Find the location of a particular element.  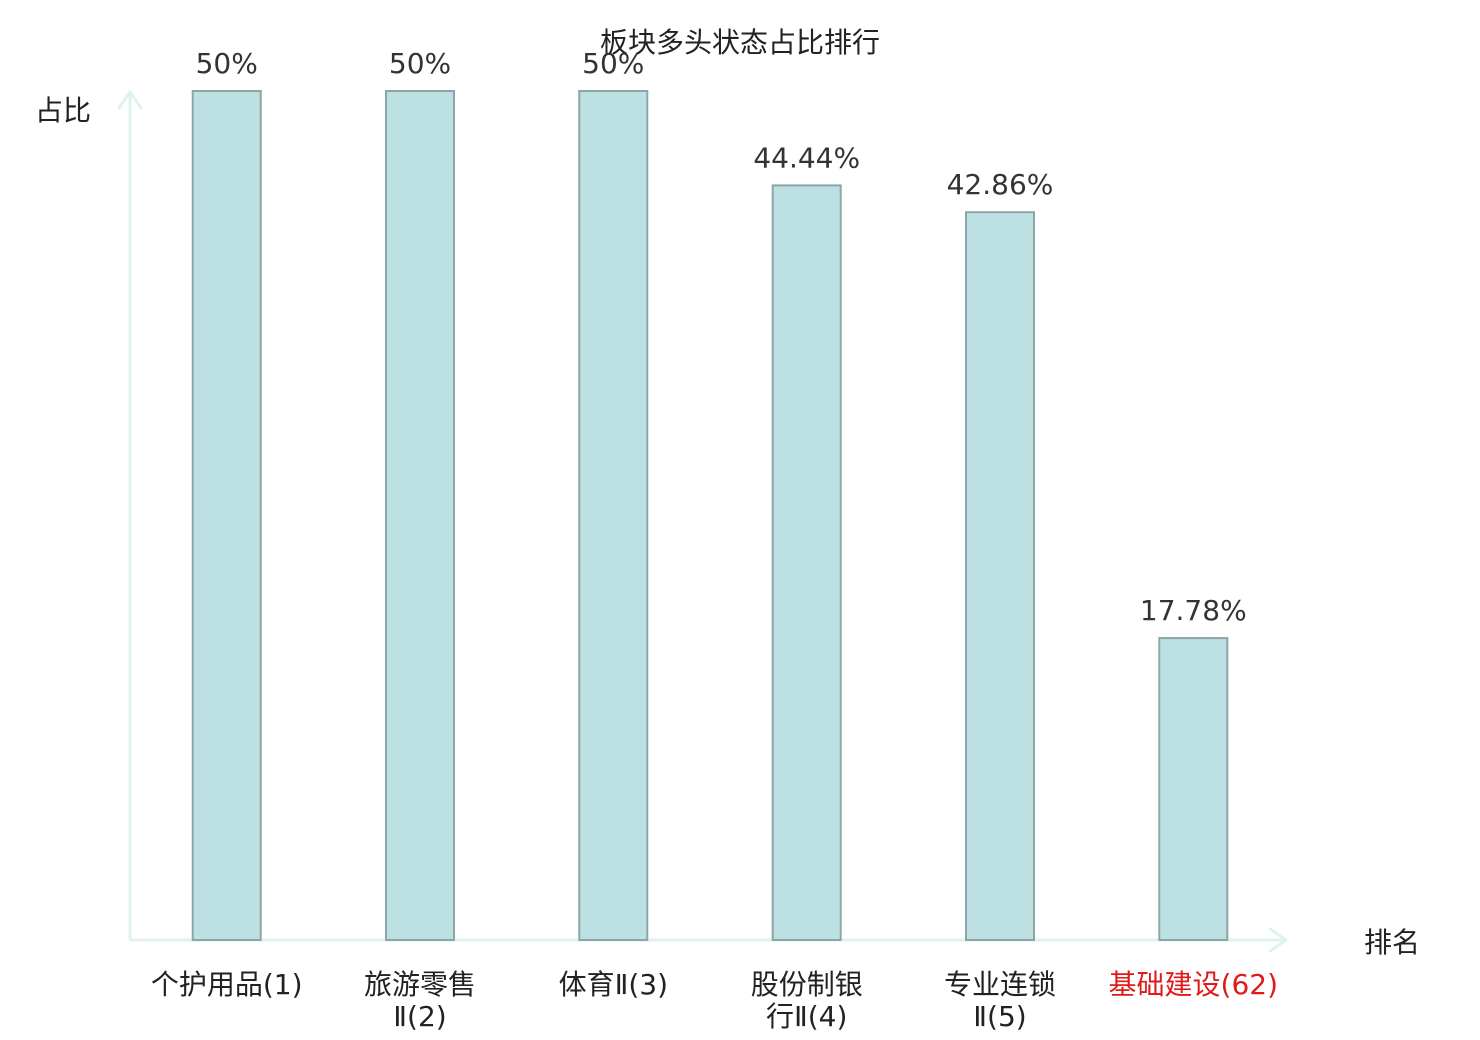

x-tick-label: Ⅱ(2) is located at coordinates (419, 1016).